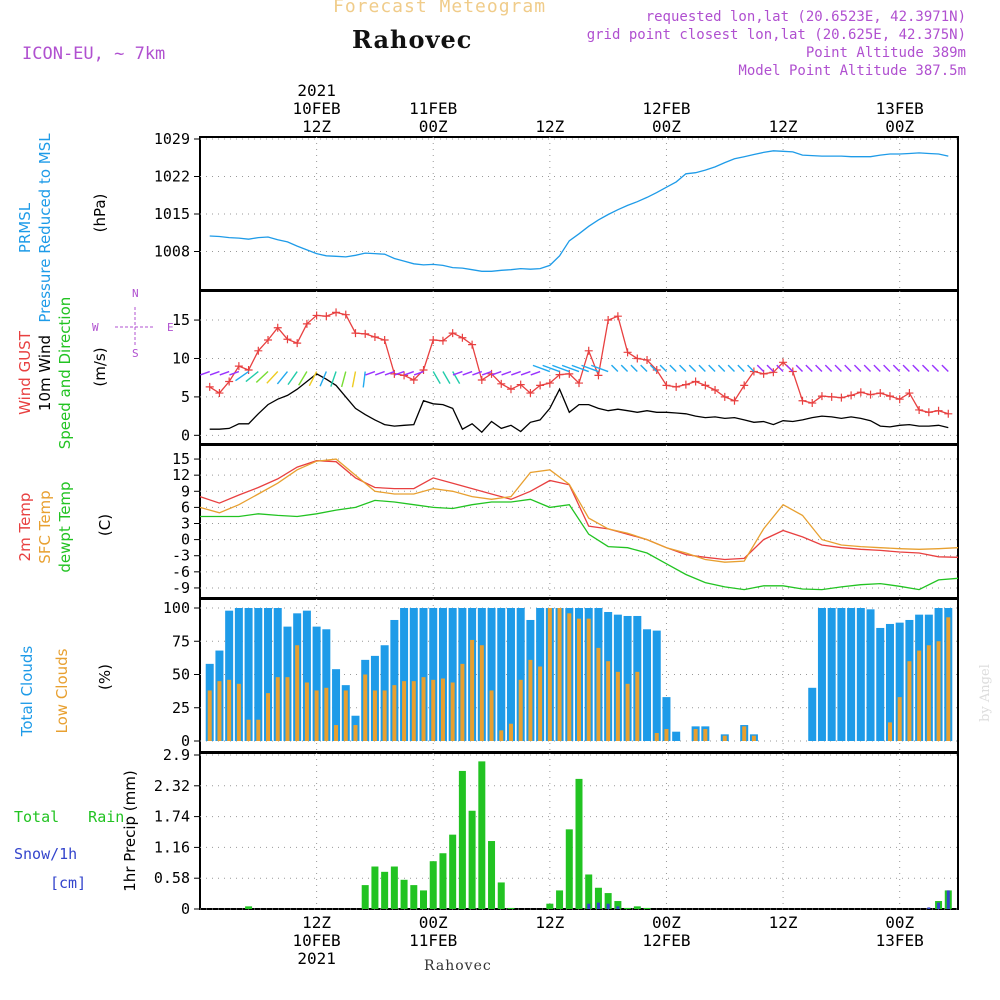 The width and height of the screenshot is (1000, 1000). Describe the element at coordinates (135, 353) in the screenshot. I see `compass-s: S` at that location.